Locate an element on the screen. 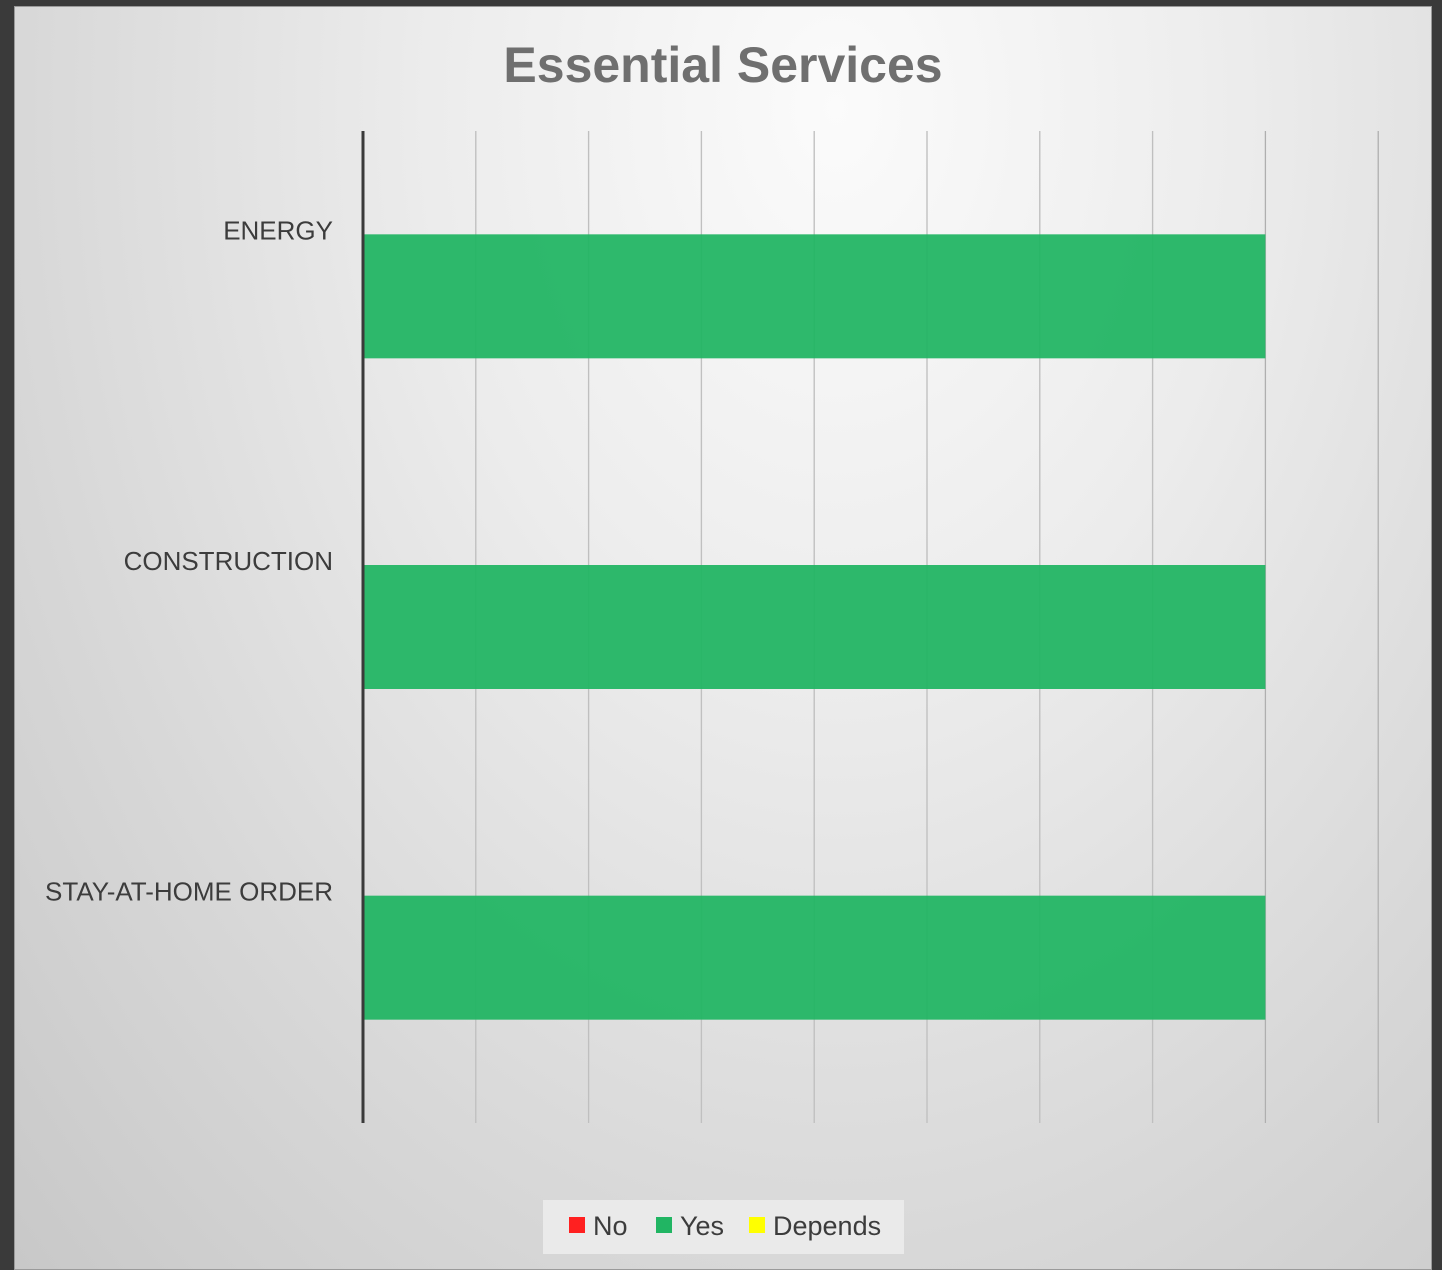 The image size is (1442, 1270). legend-label-yes: Yes is located at coordinates (702, 1226).